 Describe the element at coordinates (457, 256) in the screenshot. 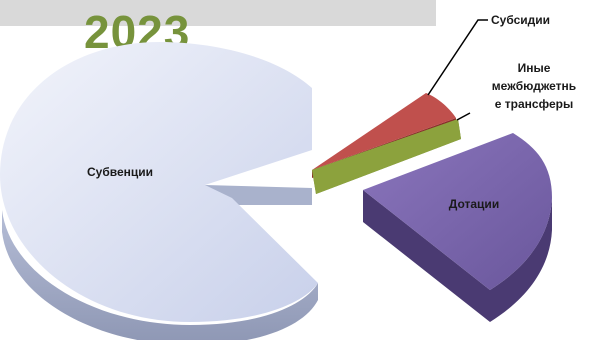

I see `slice-dotations-depth` at that location.